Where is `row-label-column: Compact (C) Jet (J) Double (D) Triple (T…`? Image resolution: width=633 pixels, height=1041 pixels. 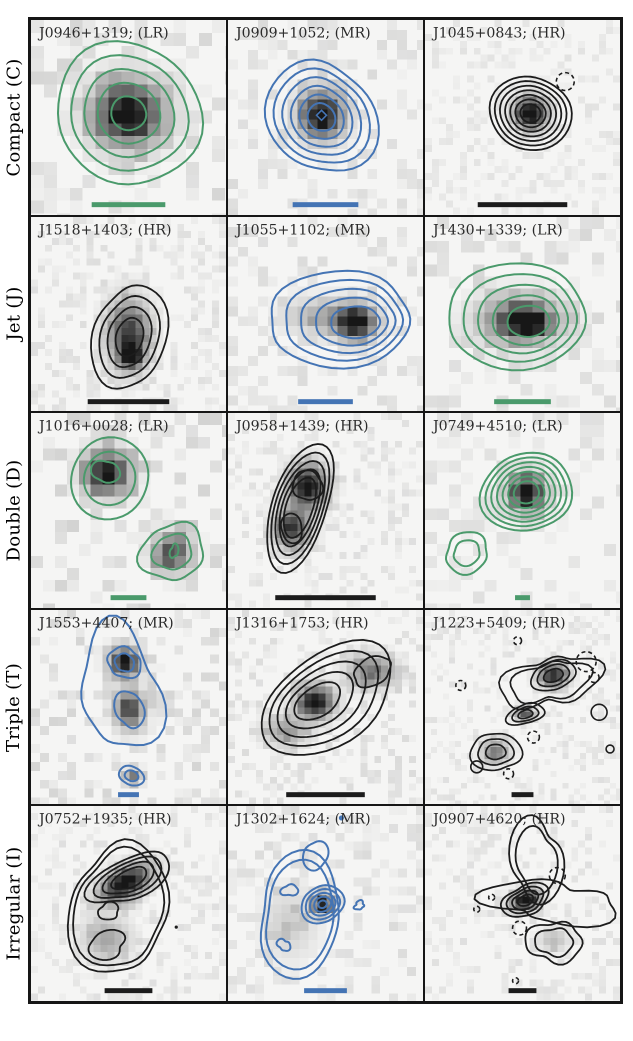
row-label-column: Compact (C) Jet (J) Double (D) Triple (T… is located at coordinates (14, 510).